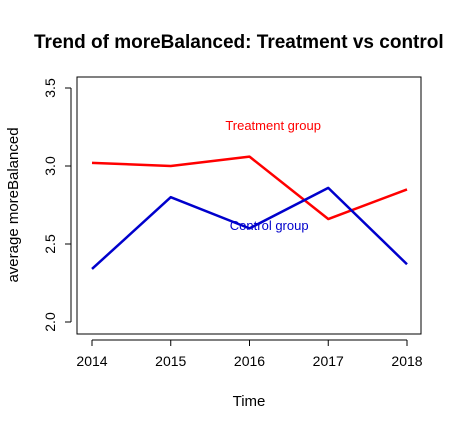 The height and width of the screenshot is (430, 463). Describe the element at coordinates (249, 361) in the screenshot. I see `x-tick-label: 2016` at that location.